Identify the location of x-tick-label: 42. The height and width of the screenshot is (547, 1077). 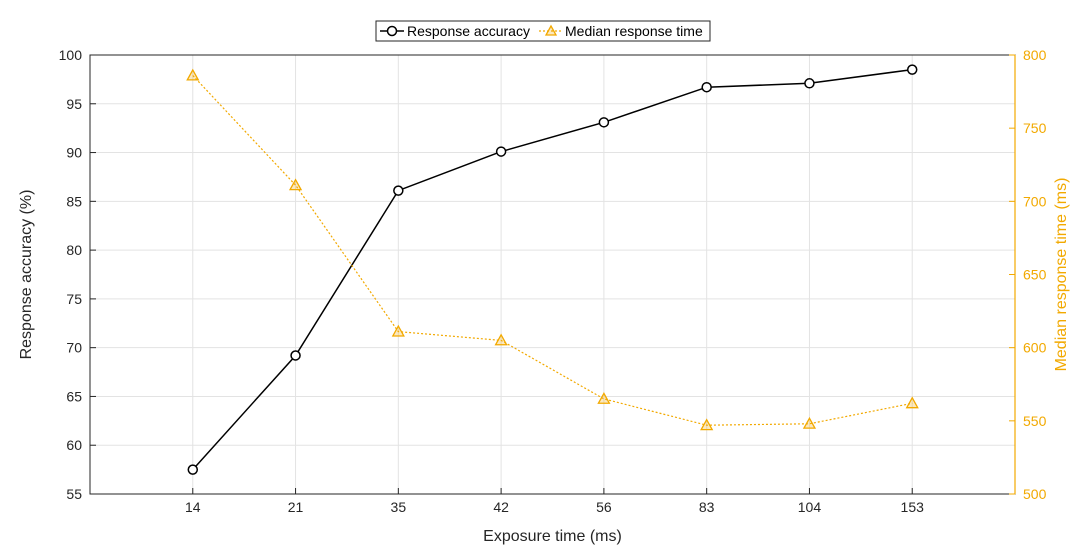
(501, 507).